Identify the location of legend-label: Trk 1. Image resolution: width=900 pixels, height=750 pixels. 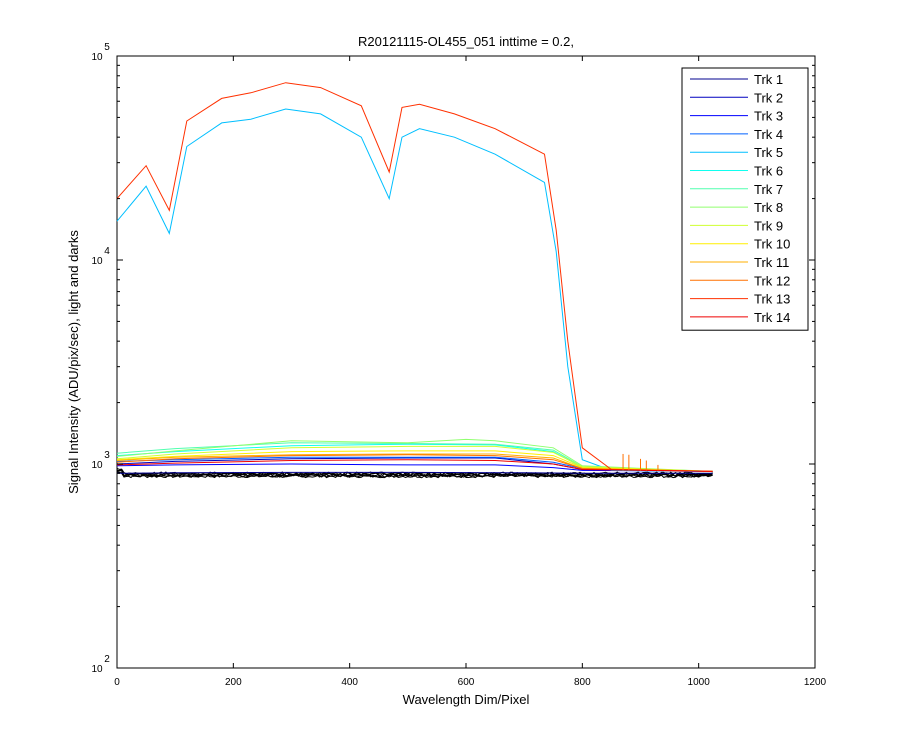
(768, 79).